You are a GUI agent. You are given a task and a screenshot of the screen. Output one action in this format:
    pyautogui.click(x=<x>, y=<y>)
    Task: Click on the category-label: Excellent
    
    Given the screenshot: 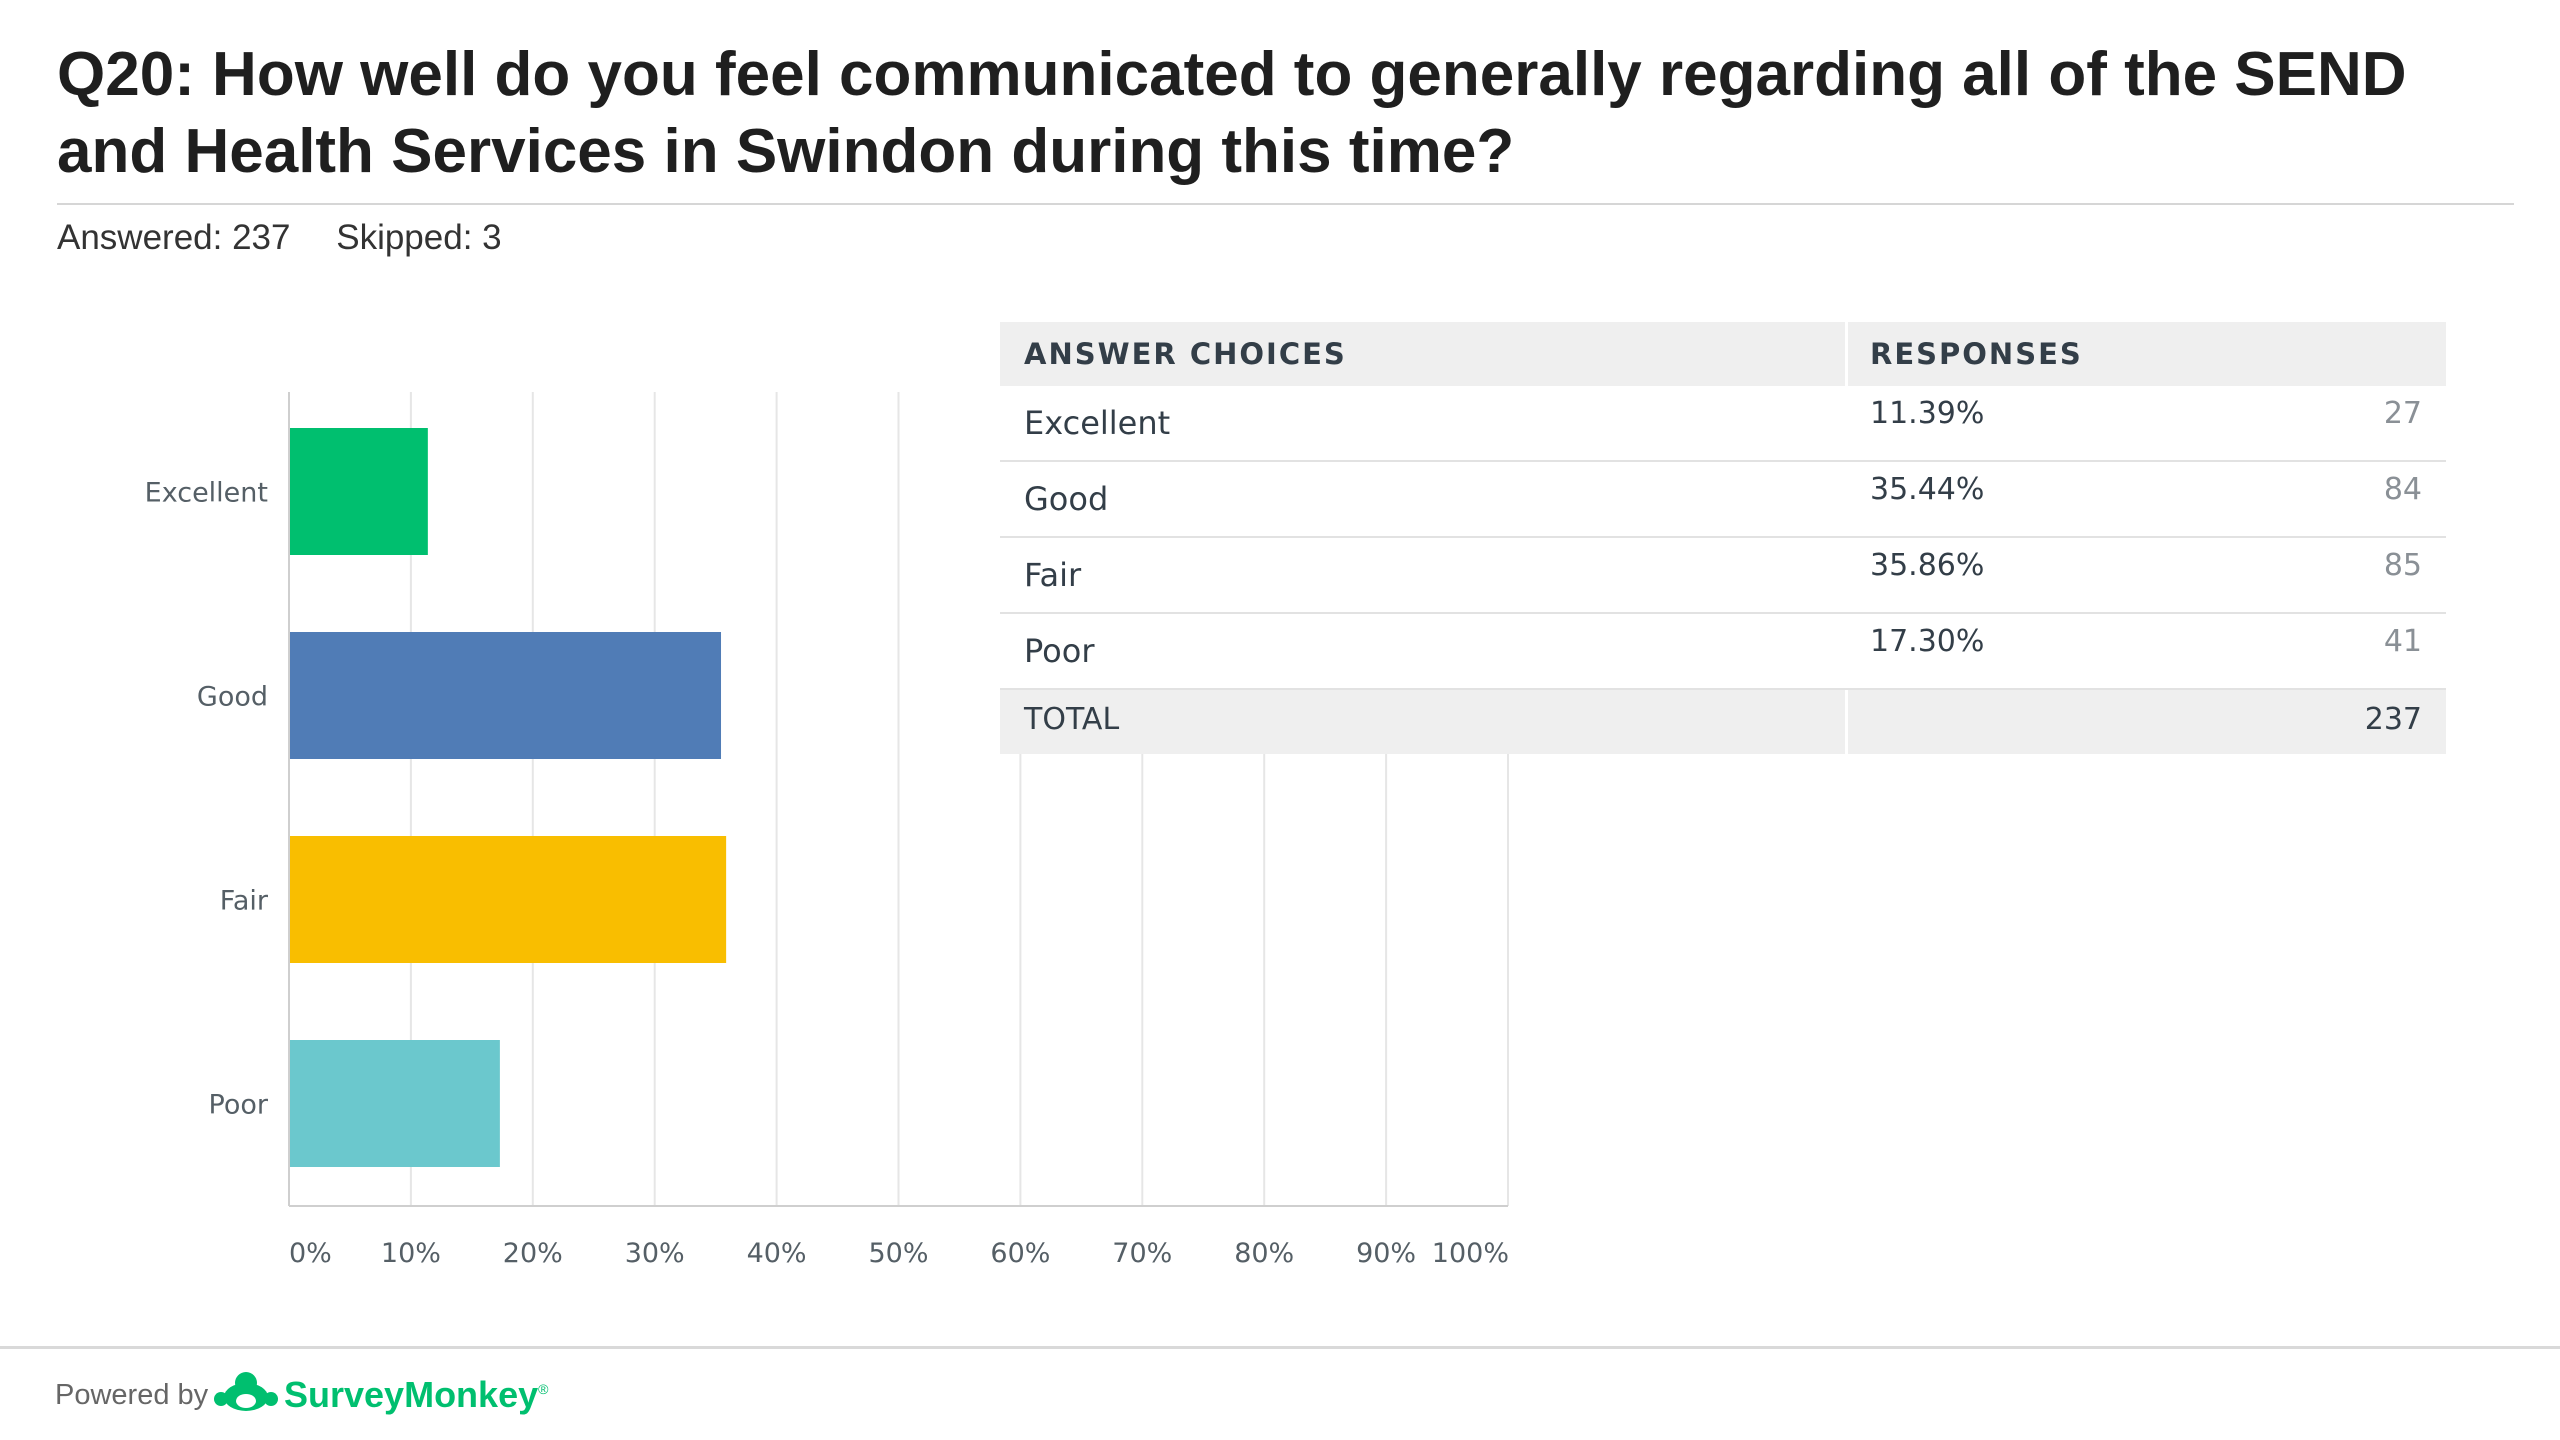 What is the action you would take?
    pyautogui.click(x=206, y=493)
    